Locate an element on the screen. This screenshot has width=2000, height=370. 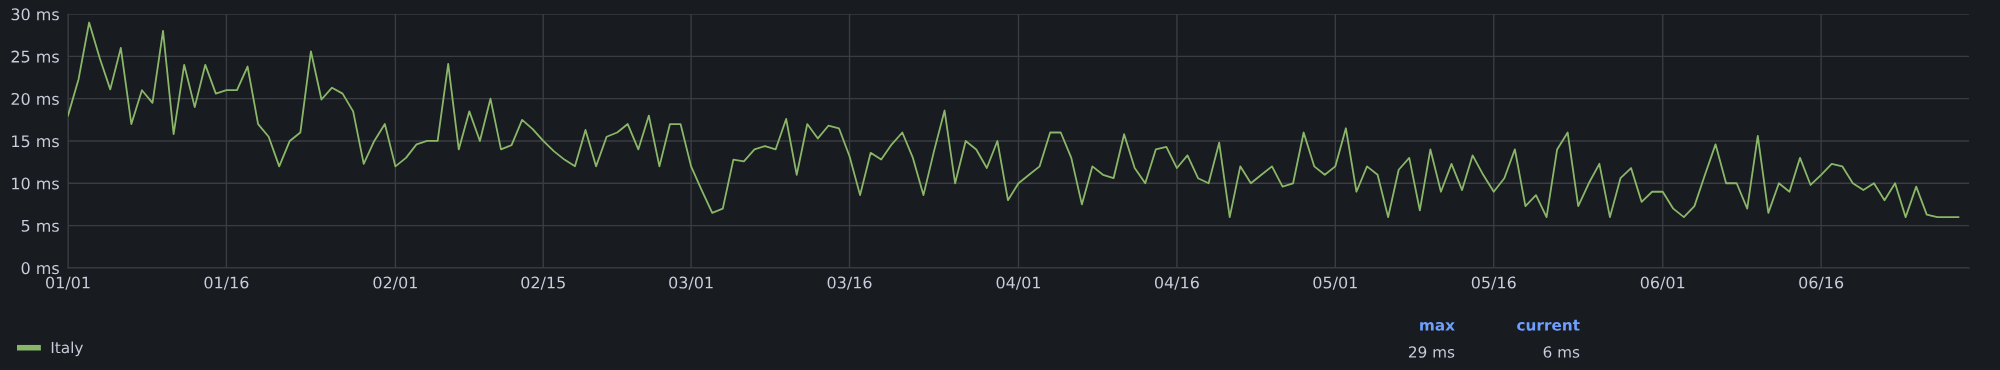
x-tick-label: 01/16 is located at coordinates (226, 283).